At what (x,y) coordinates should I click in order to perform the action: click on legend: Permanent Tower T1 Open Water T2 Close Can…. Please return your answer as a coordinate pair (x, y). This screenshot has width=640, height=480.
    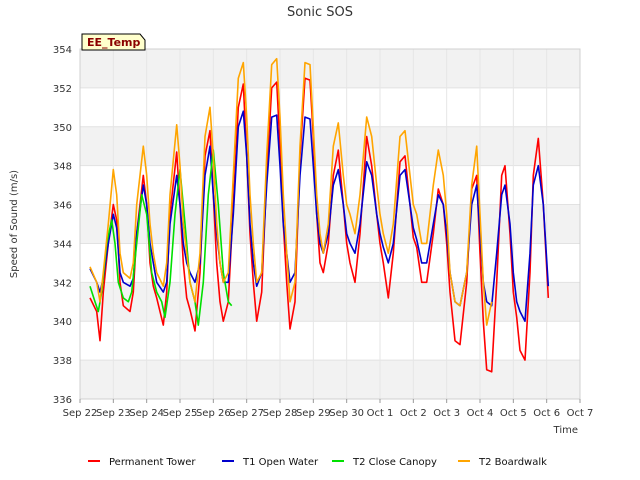
    Looking at the image, I should click on (317, 462).